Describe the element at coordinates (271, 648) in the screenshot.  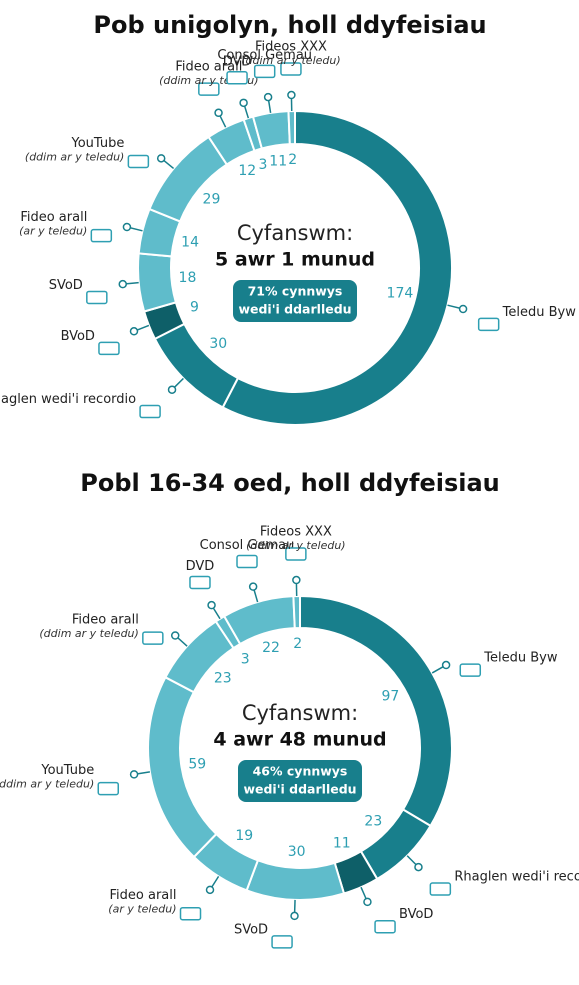
I see `data-label: 22` at that location.